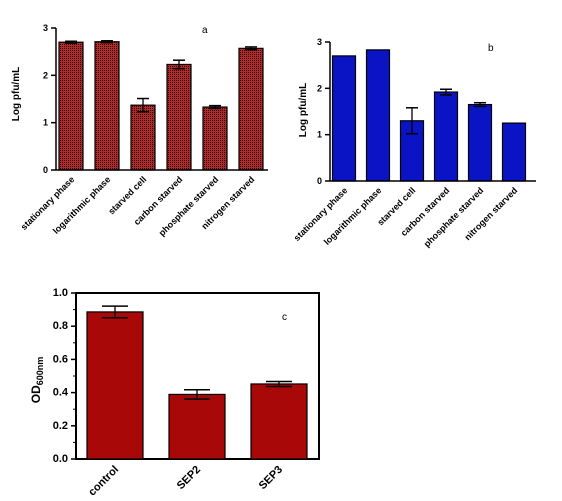  What do you see at coordinates (60, 326) in the screenshot?
I see `y-tick-label: 0.8` at bounding box center [60, 326].